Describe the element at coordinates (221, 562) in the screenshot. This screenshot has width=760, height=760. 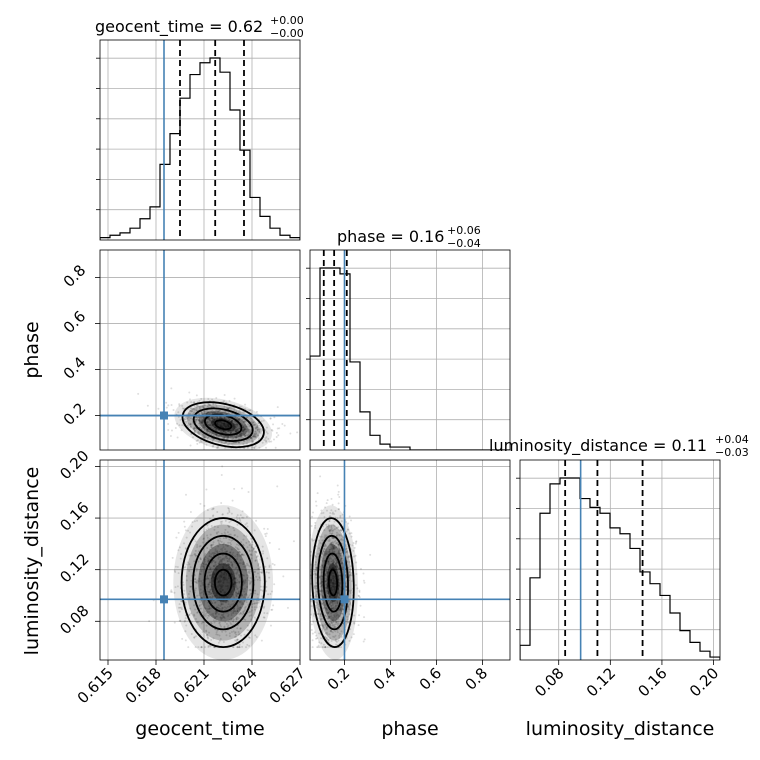
I see `panel-geocent_time-luminosity_distance` at that location.